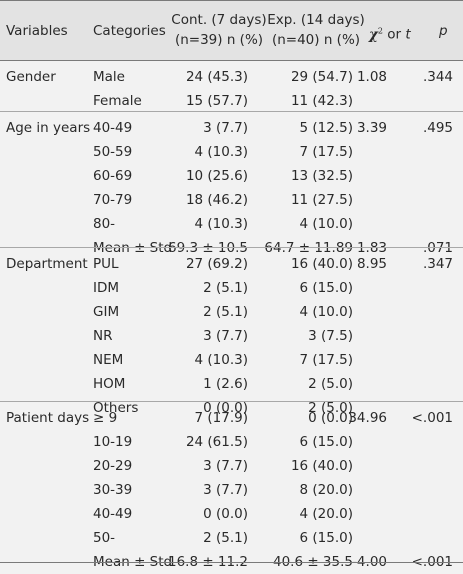 The width and height of the screenshot is (463, 574). Describe the element at coordinates (109, 384) in the screenshot. I see `cell-category: HOM` at that location.